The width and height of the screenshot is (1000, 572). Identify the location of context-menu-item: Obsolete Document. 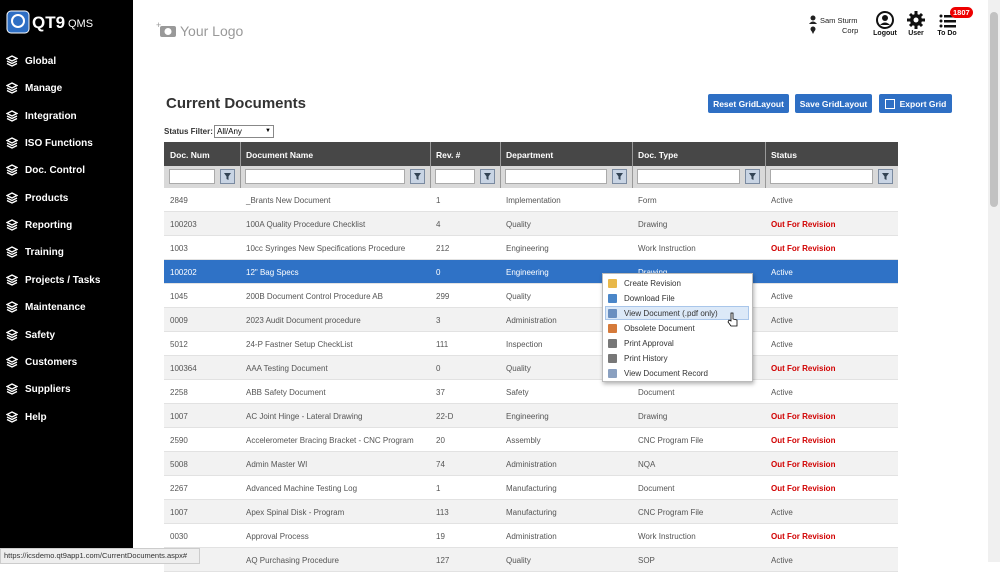
(659, 328).